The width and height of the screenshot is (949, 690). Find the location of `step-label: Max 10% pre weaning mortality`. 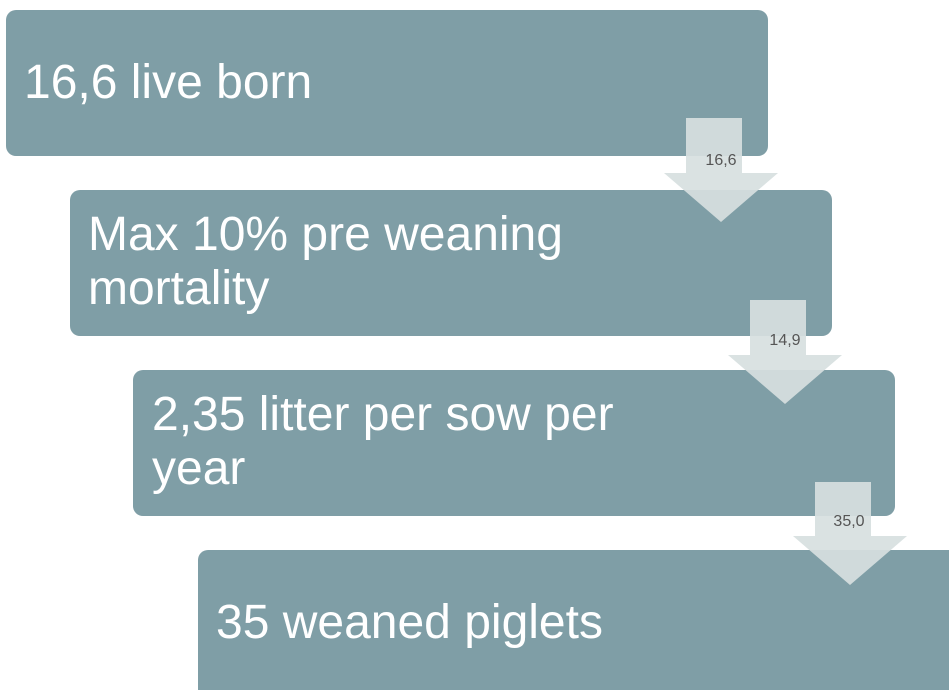

step-label: Max 10% pre weaning mortality is located at coordinates (325, 261).